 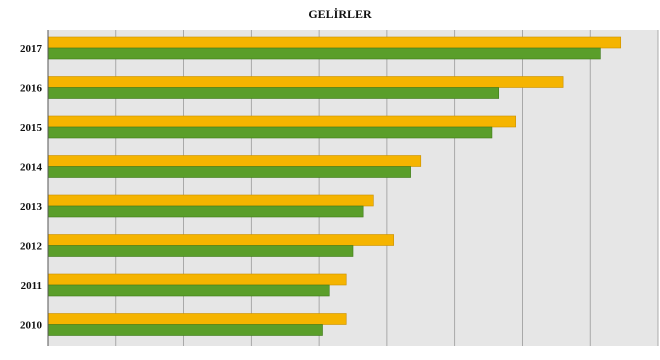 What do you see at coordinates (31, 128) in the screenshot?
I see `category-label-2015: 2015` at bounding box center [31, 128].